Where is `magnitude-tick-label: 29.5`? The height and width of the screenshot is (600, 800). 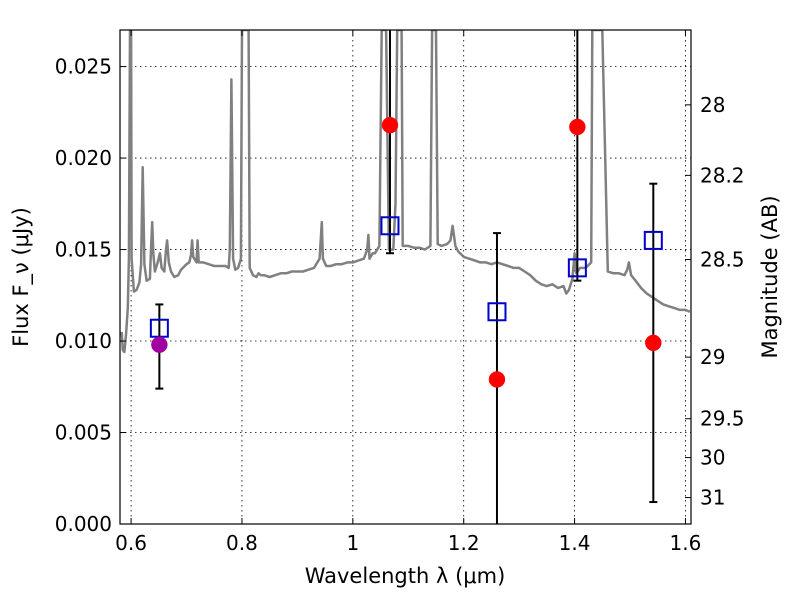 magnitude-tick-label: 29.5 is located at coordinates (722, 419).